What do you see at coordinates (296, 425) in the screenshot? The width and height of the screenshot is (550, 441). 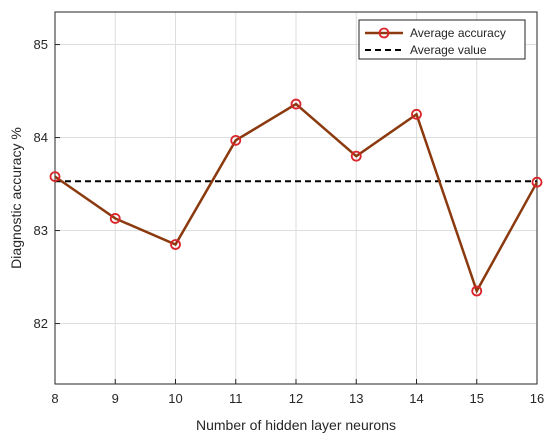 I see `x-axis-label: Number of hidden layer neurons` at bounding box center [296, 425].